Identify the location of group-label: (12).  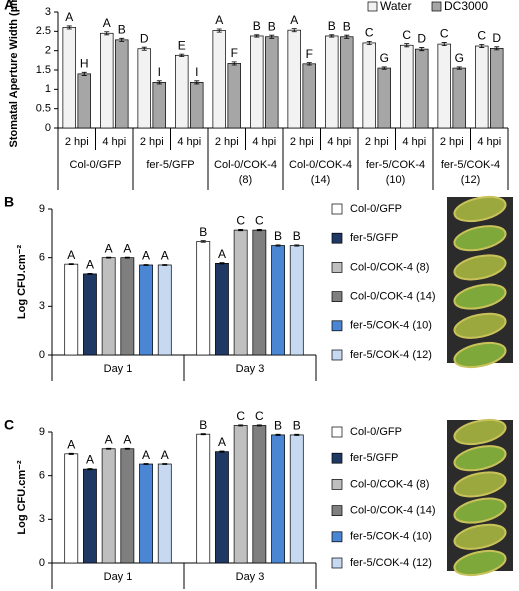
(471, 180).